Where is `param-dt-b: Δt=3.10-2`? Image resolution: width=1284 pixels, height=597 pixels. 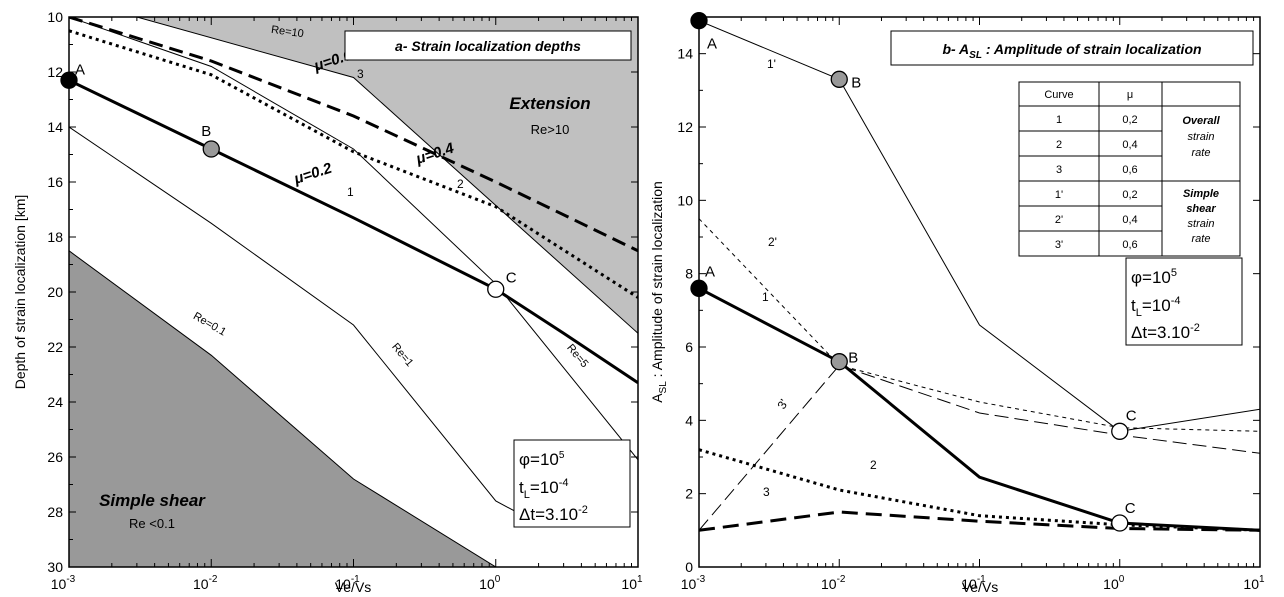
param-dt-b: Δt=3.10-2 is located at coordinates (1165, 332).